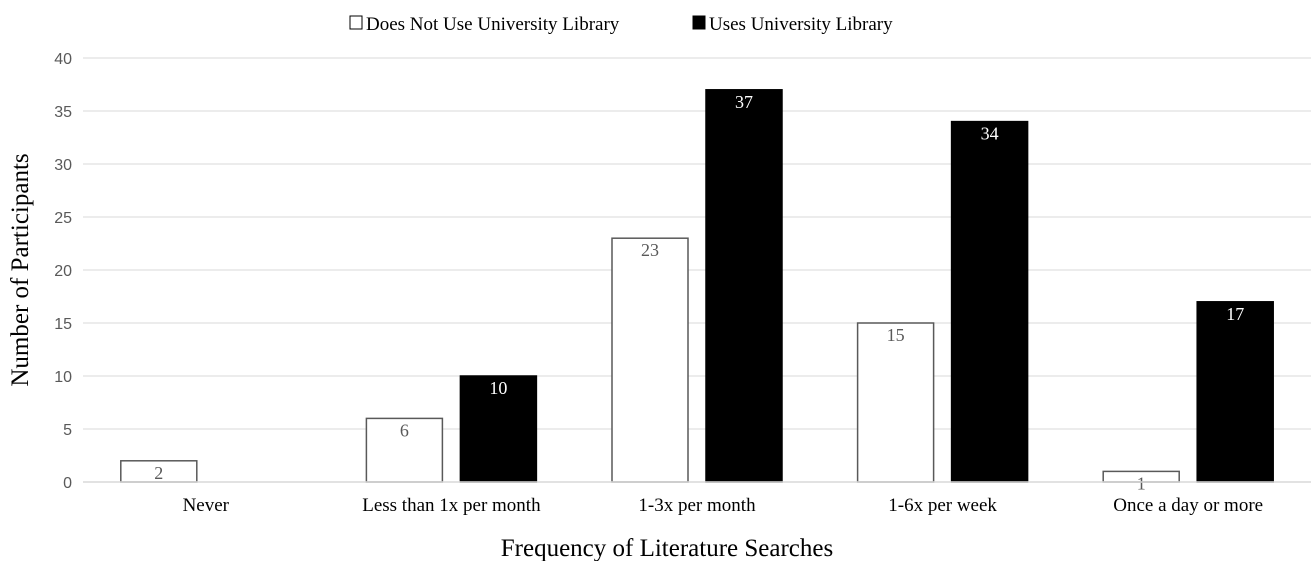 Image resolution: width=1311 pixels, height=561 pixels. Describe the element at coordinates (498, 388) in the screenshot. I see `data-label: 10` at that location.